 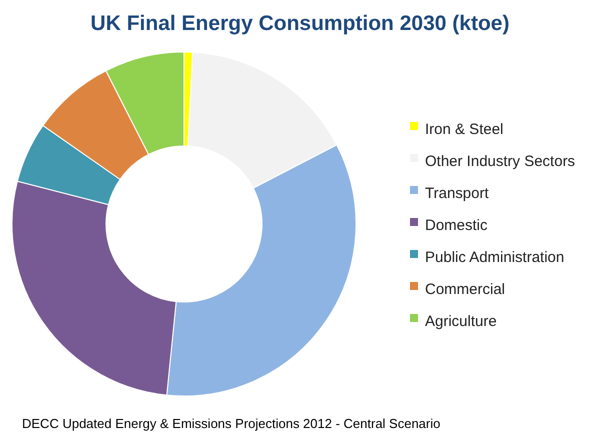 What do you see at coordinates (500, 161) in the screenshot?
I see `legend-label: Other Industry Sectors` at bounding box center [500, 161].